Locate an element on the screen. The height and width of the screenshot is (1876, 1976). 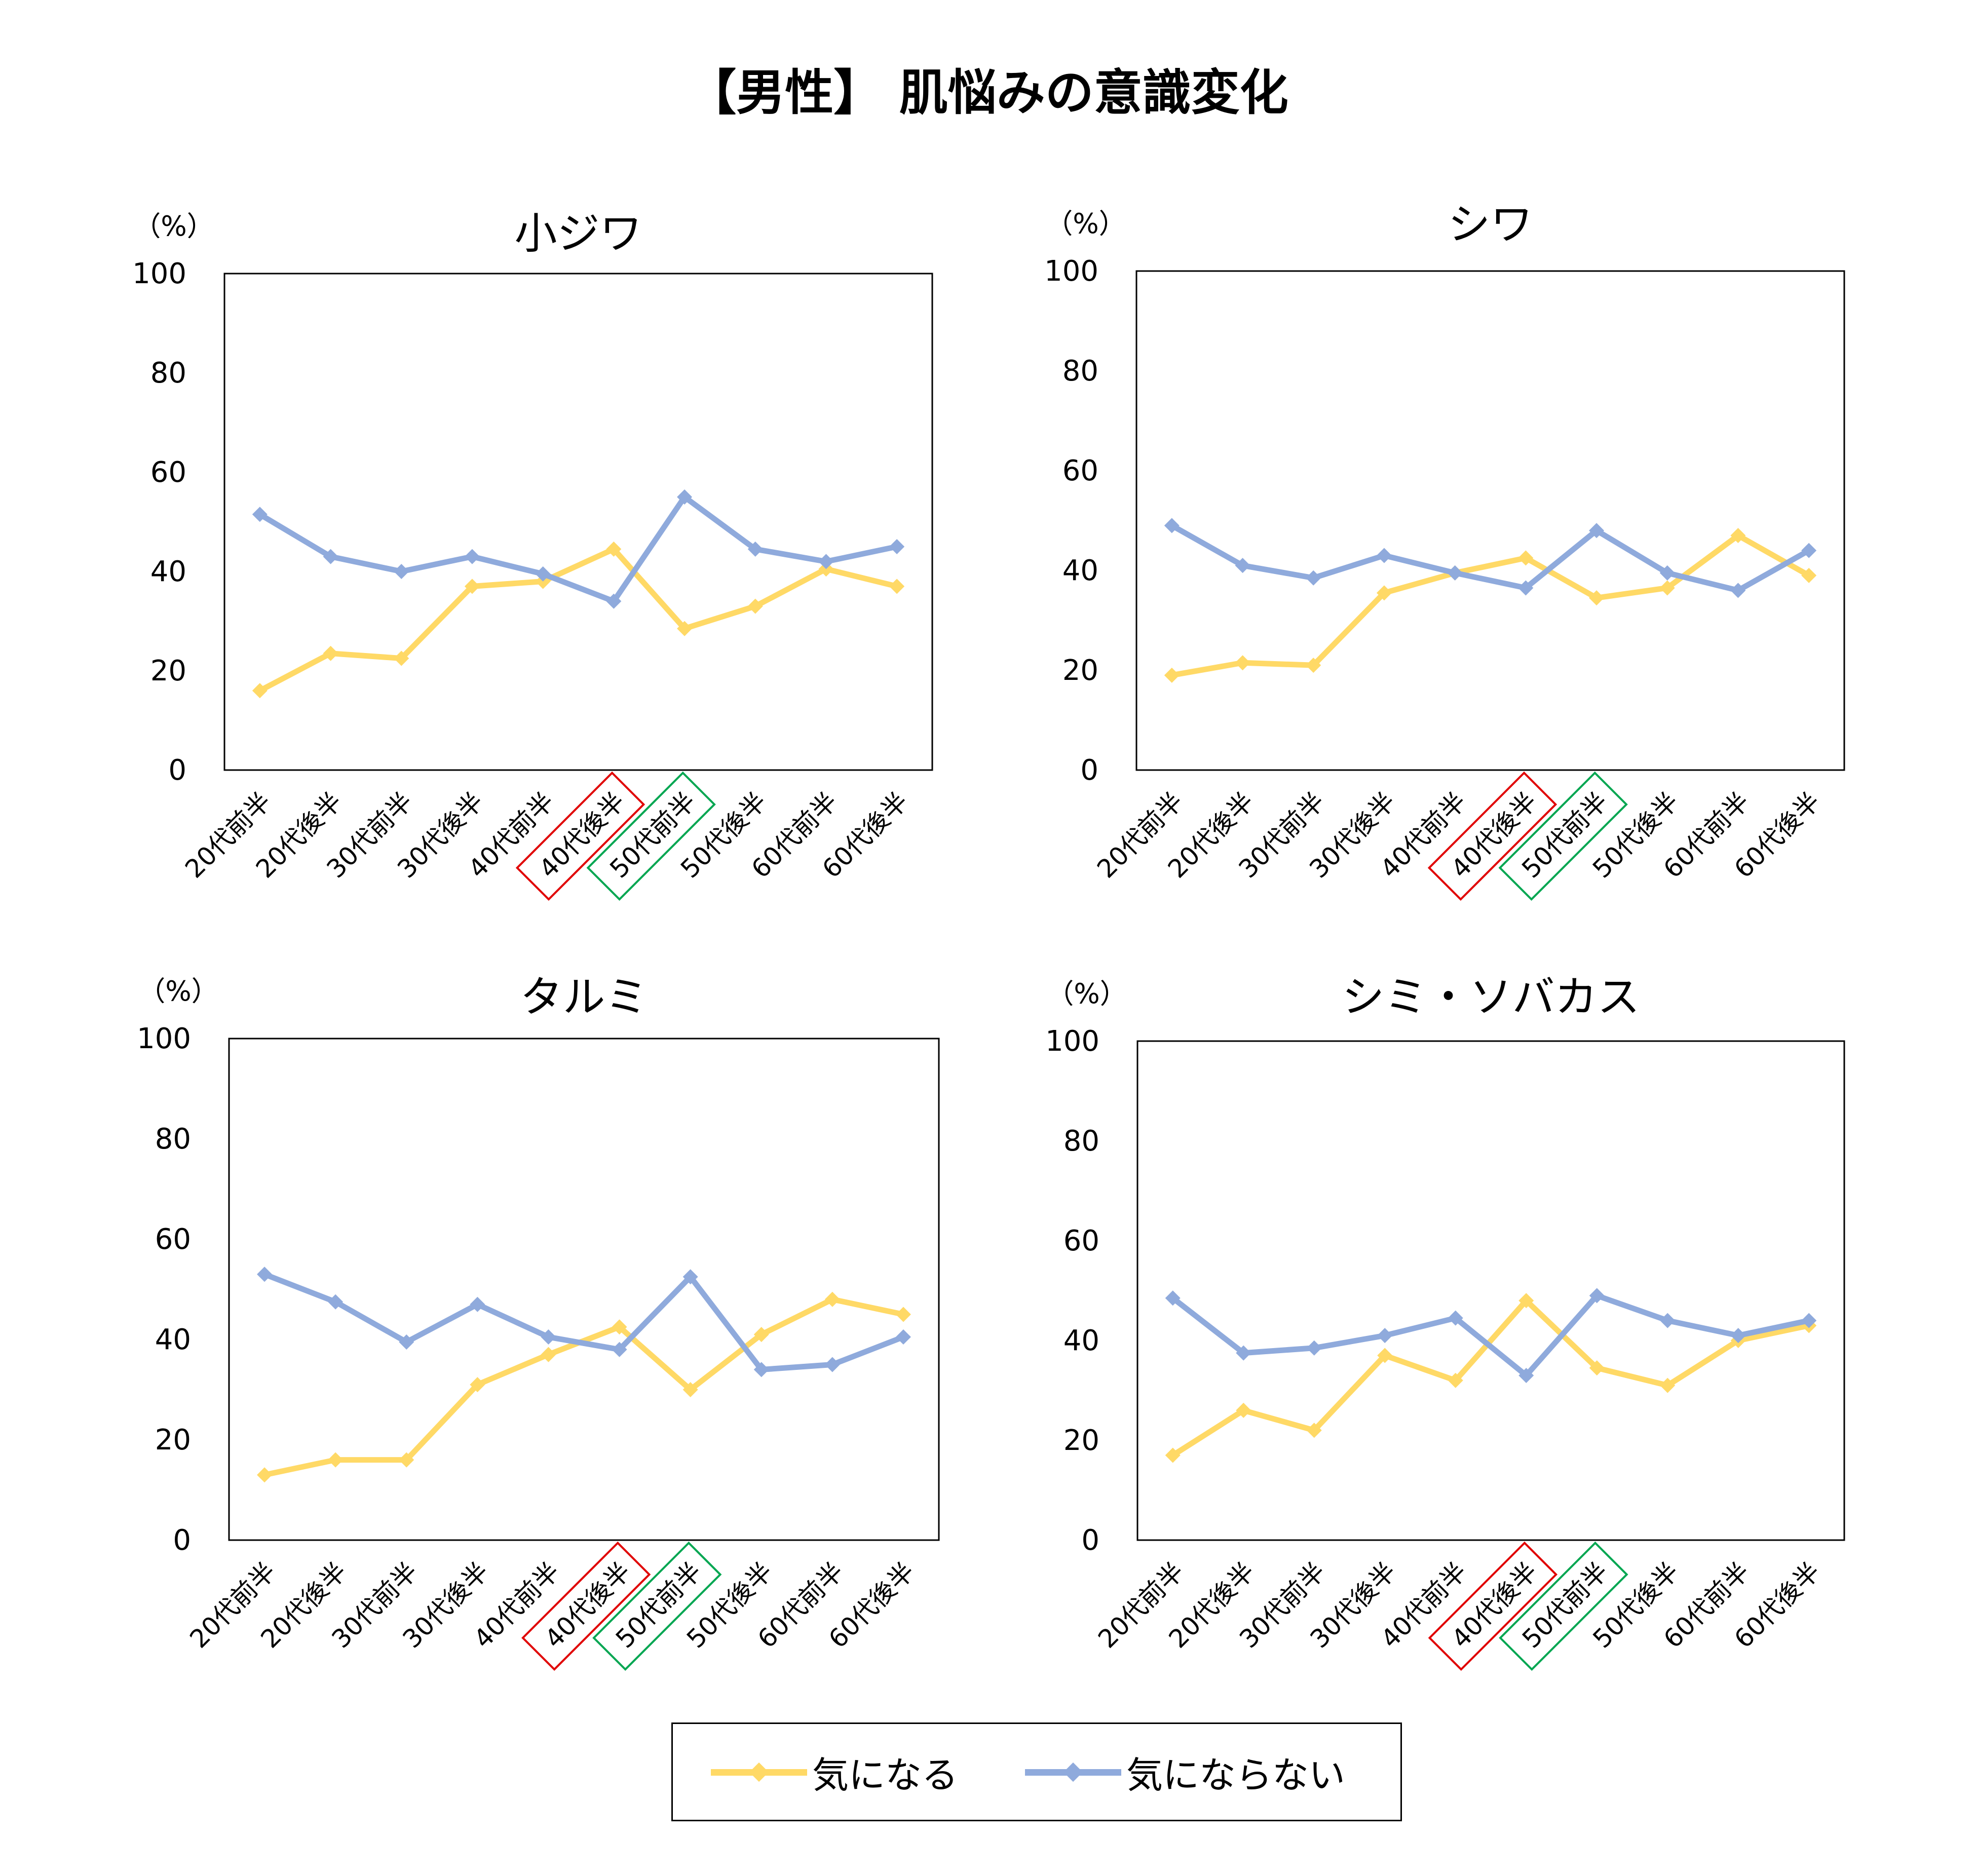
legend-label-concerned: 気になる is located at coordinates (885, 1775).